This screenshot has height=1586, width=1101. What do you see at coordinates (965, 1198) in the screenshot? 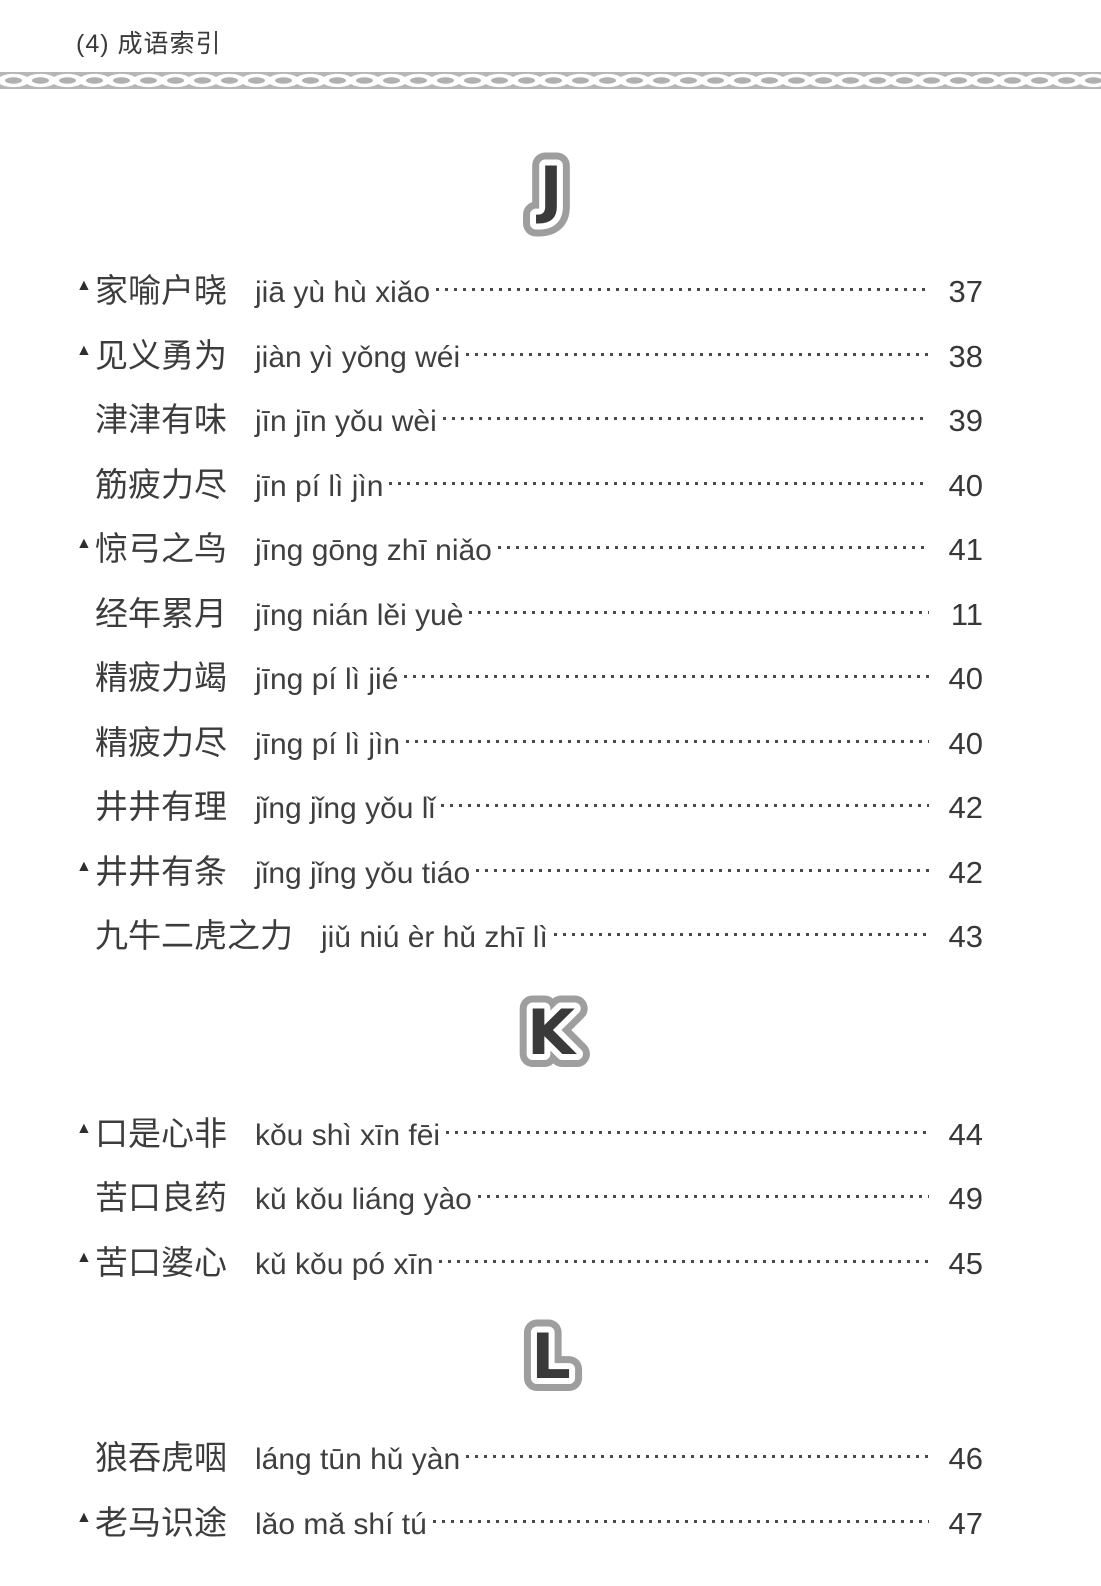
I see `entry-page-number: 49` at bounding box center [965, 1198].